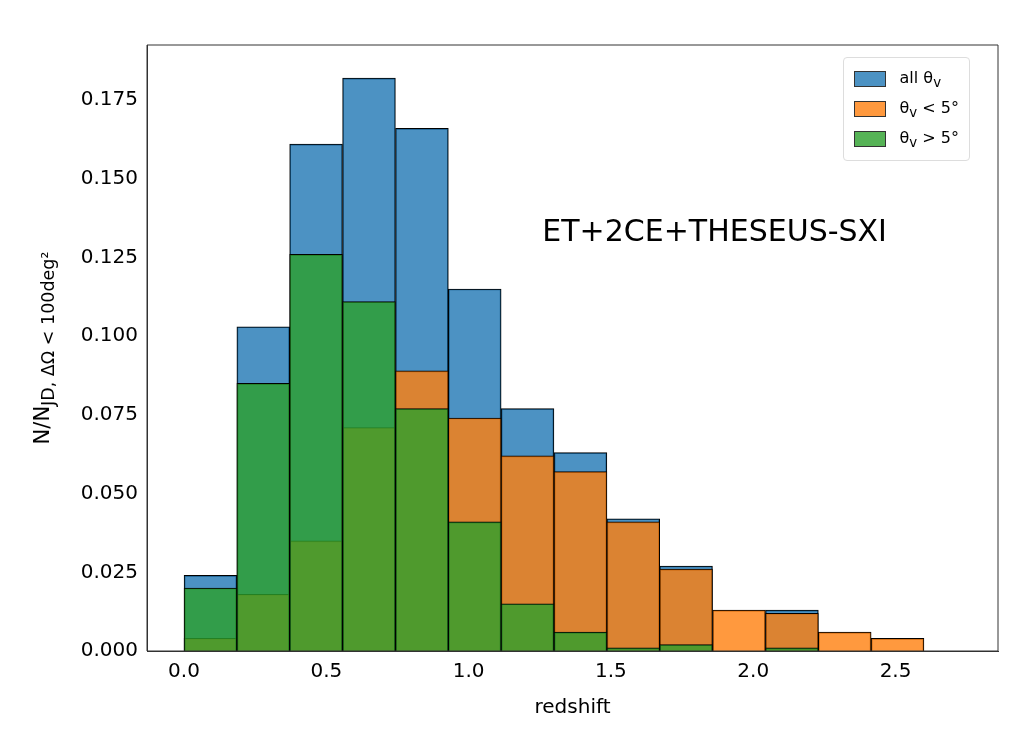 The width and height of the screenshot is (1011, 732). What do you see at coordinates (109, 334) in the screenshot?
I see `y-tick-label: 0.100` at bounding box center [109, 334].